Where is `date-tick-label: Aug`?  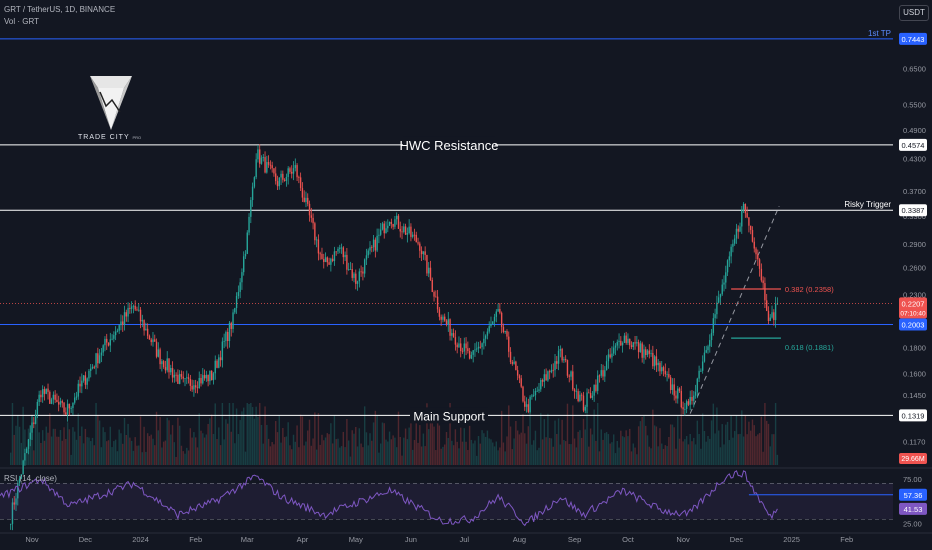
date-tick-label: Aug is located at coordinates (519, 539).